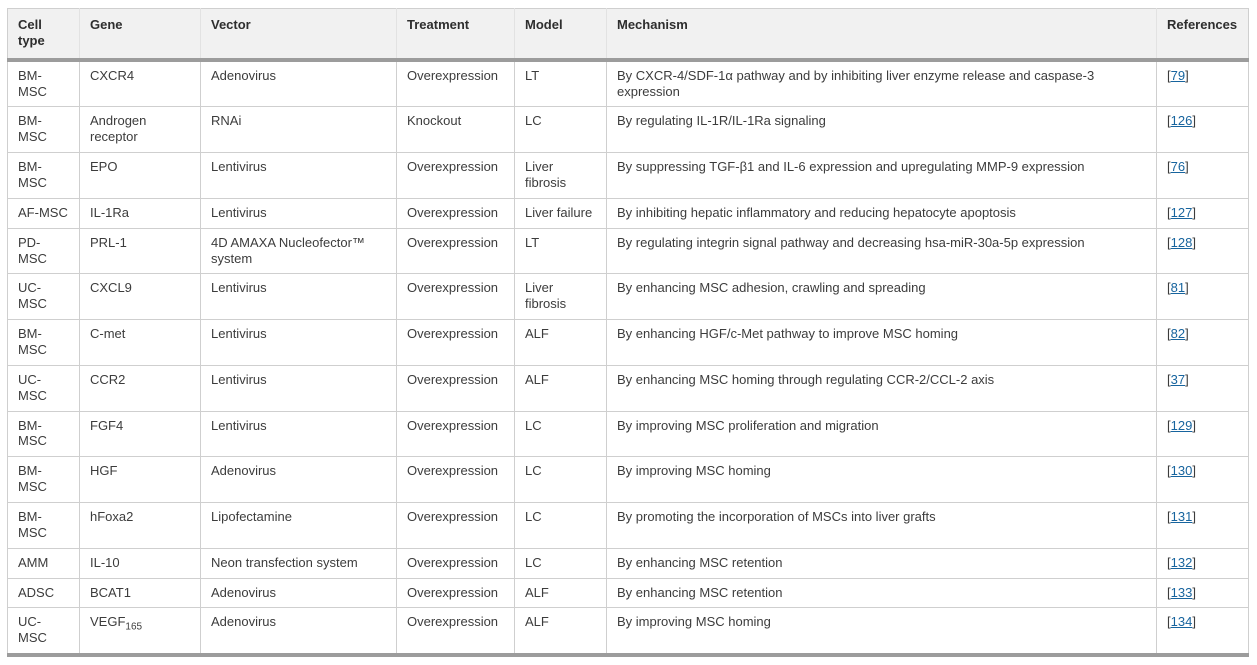 This screenshot has width=1257, height=665. What do you see at coordinates (1181, 242) in the screenshot?
I see `reference-link: 128` at bounding box center [1181, 242].